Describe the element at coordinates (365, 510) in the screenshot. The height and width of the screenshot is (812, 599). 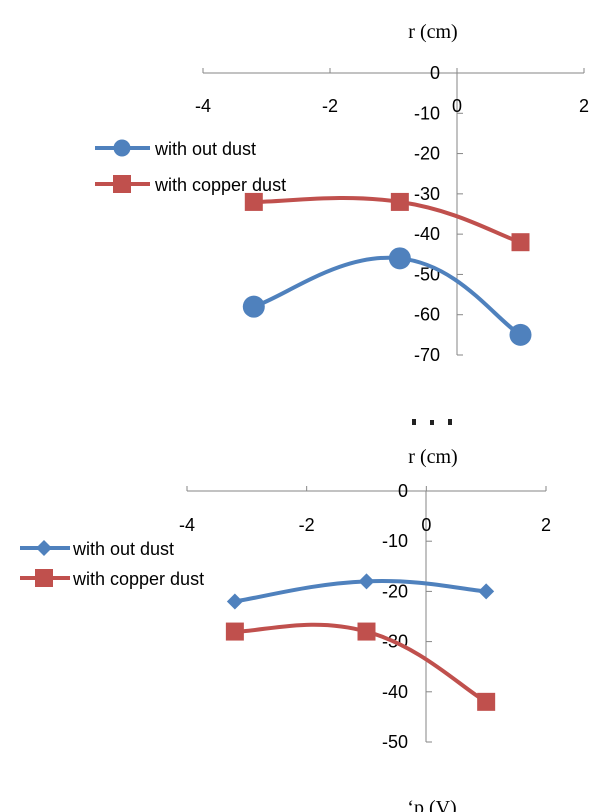
I see `chart-bottom-x-ticks: -4 -2 0 2` at that location.